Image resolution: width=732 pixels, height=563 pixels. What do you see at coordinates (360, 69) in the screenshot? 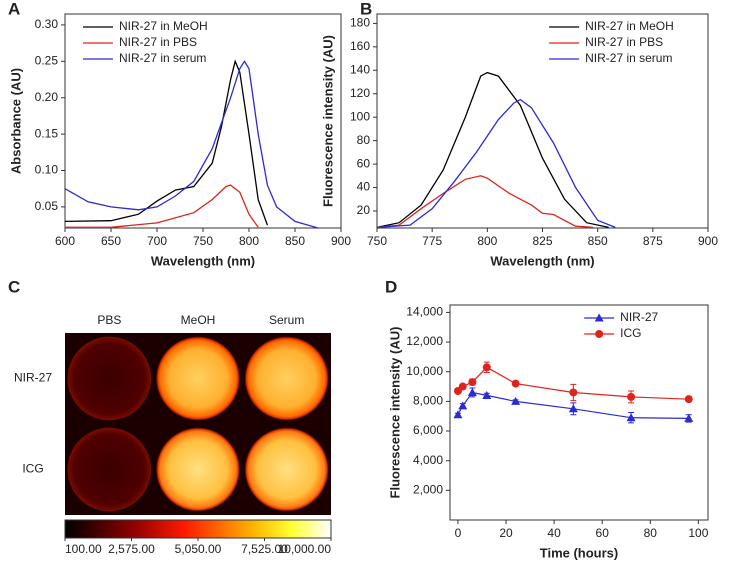
I see `y-tick-label: 140` at bounding box center [360, 69].